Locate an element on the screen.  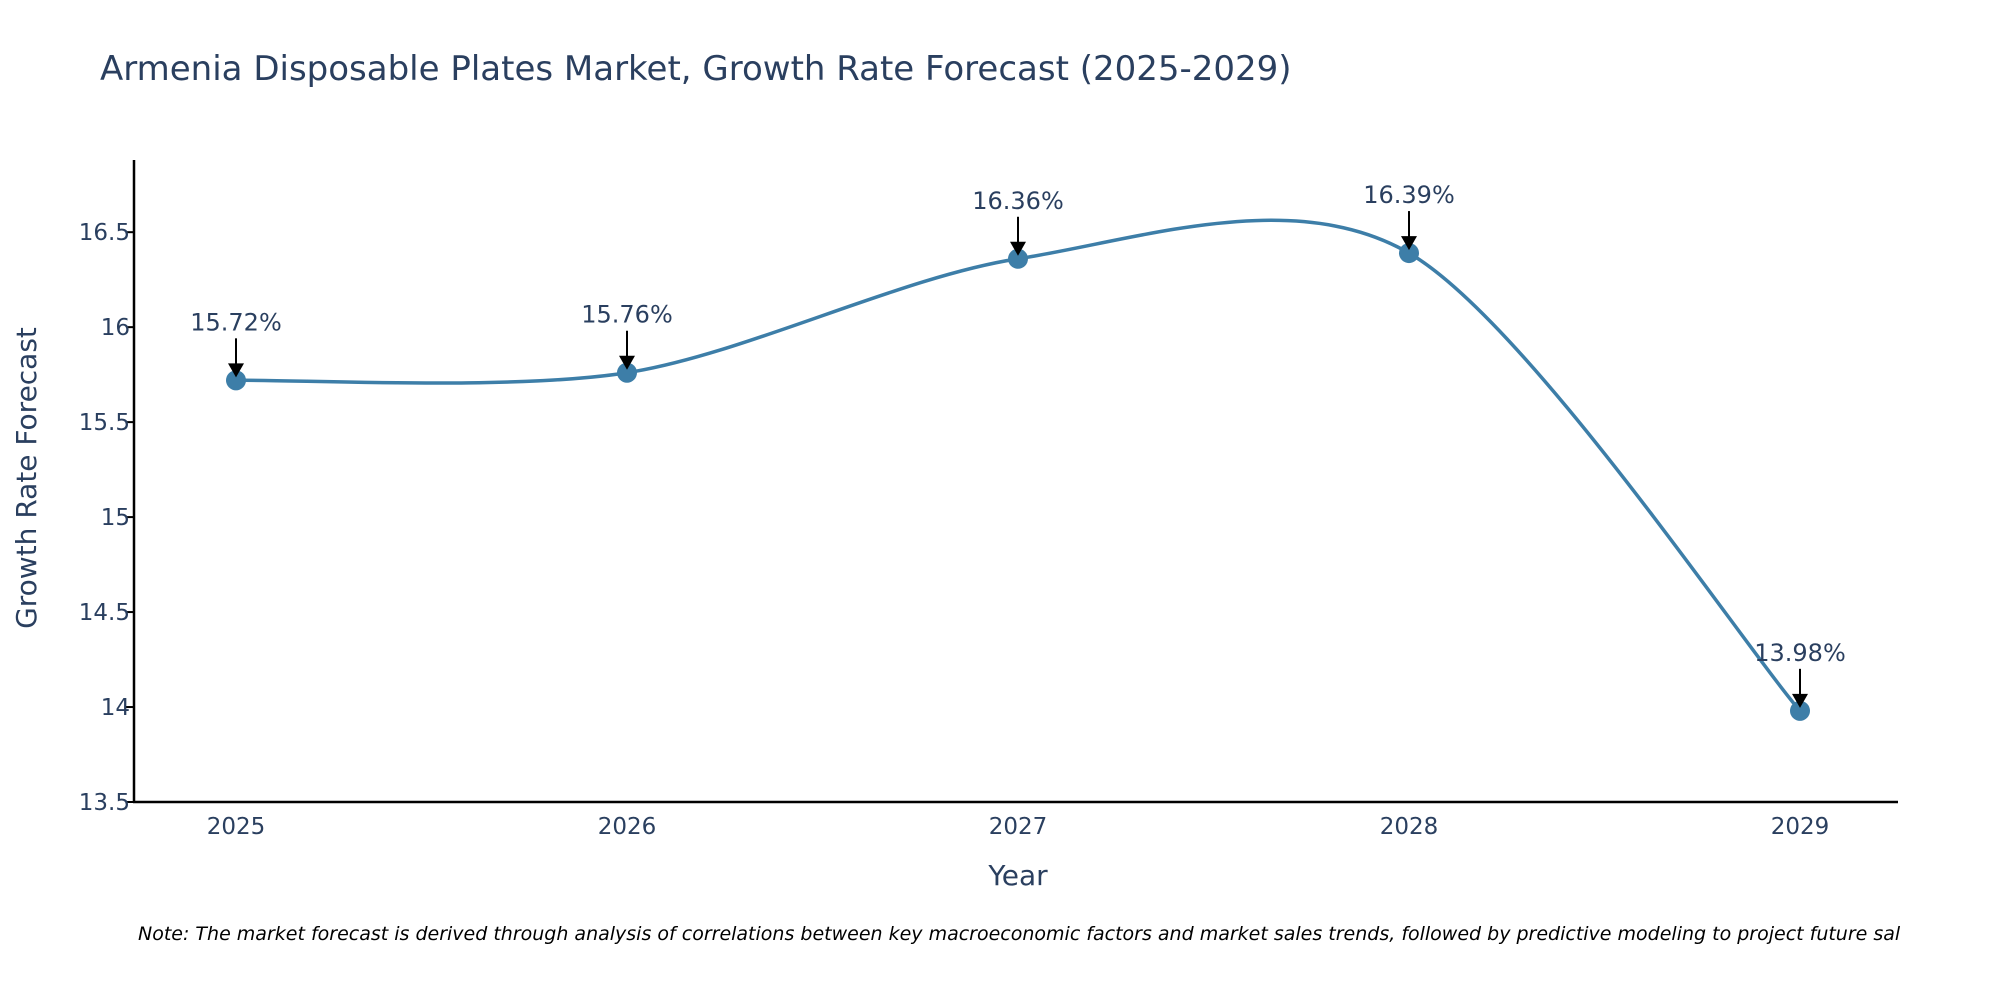
data-label: 13.98% is located at coordinates (1800, 653).